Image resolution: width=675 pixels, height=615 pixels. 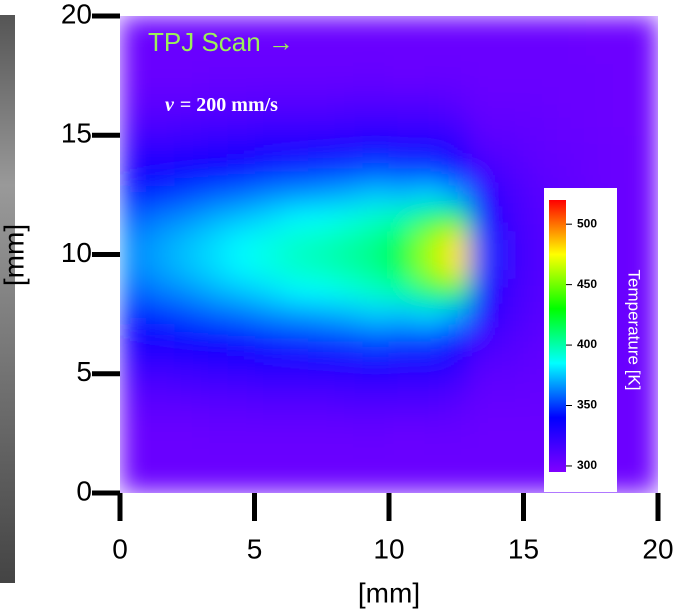 I want to click on background-image, so click(x=7, y=299).